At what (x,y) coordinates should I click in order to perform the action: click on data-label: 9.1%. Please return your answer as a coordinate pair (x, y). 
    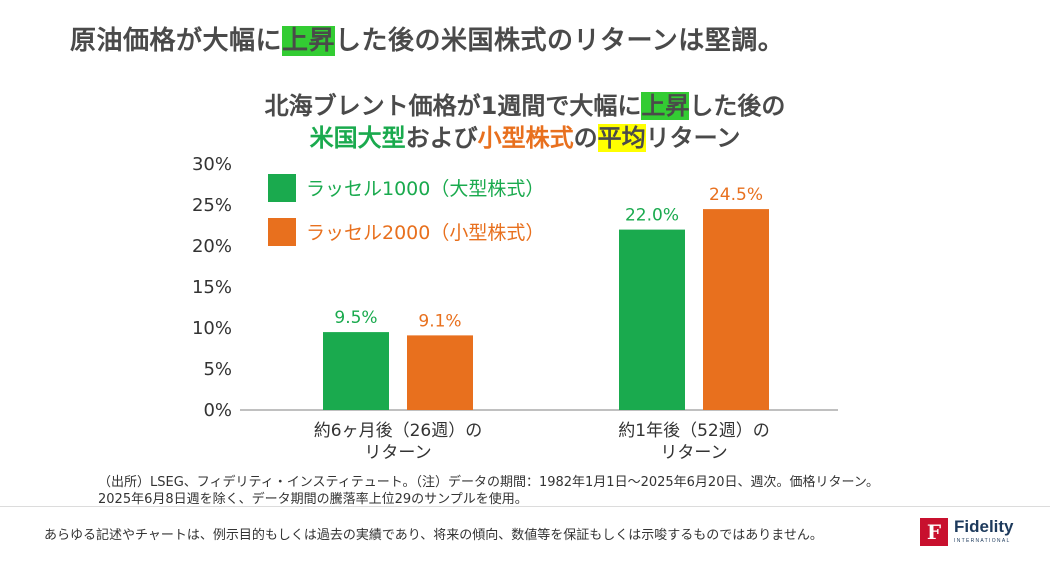
    Looking at the image, I should click on (439, 321).